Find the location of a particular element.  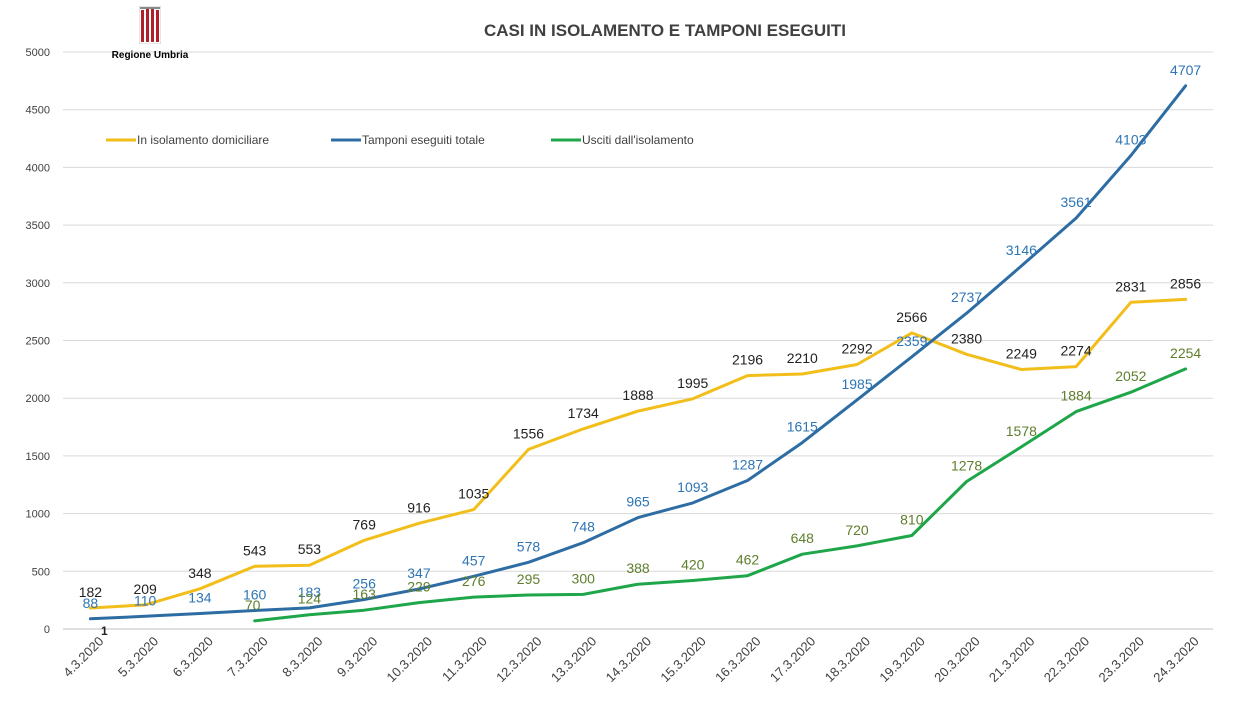

data-label: 2052 is located at coordinates (1130, 376).